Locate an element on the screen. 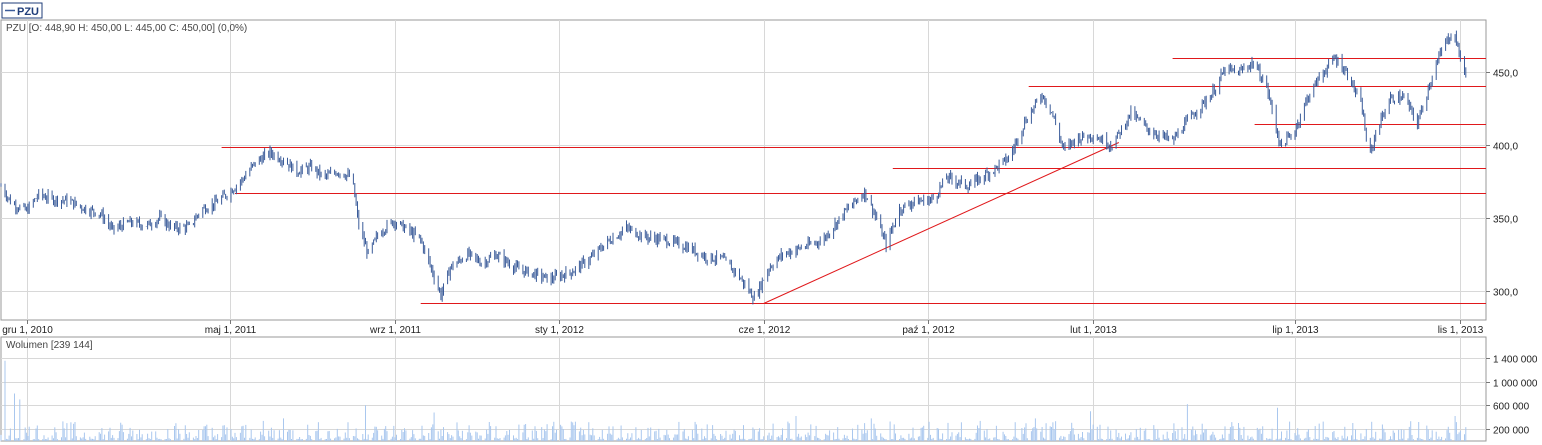 This screenshot has width=1542, height=445. y-tick-label: 300,0 is located at coordinates (1505, 293).